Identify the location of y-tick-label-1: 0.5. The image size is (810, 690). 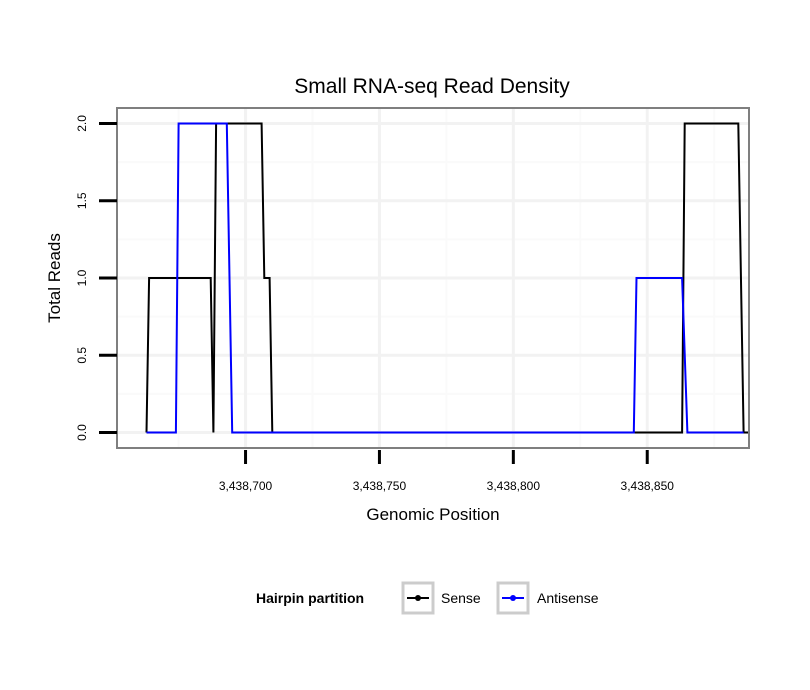
(82, 355).